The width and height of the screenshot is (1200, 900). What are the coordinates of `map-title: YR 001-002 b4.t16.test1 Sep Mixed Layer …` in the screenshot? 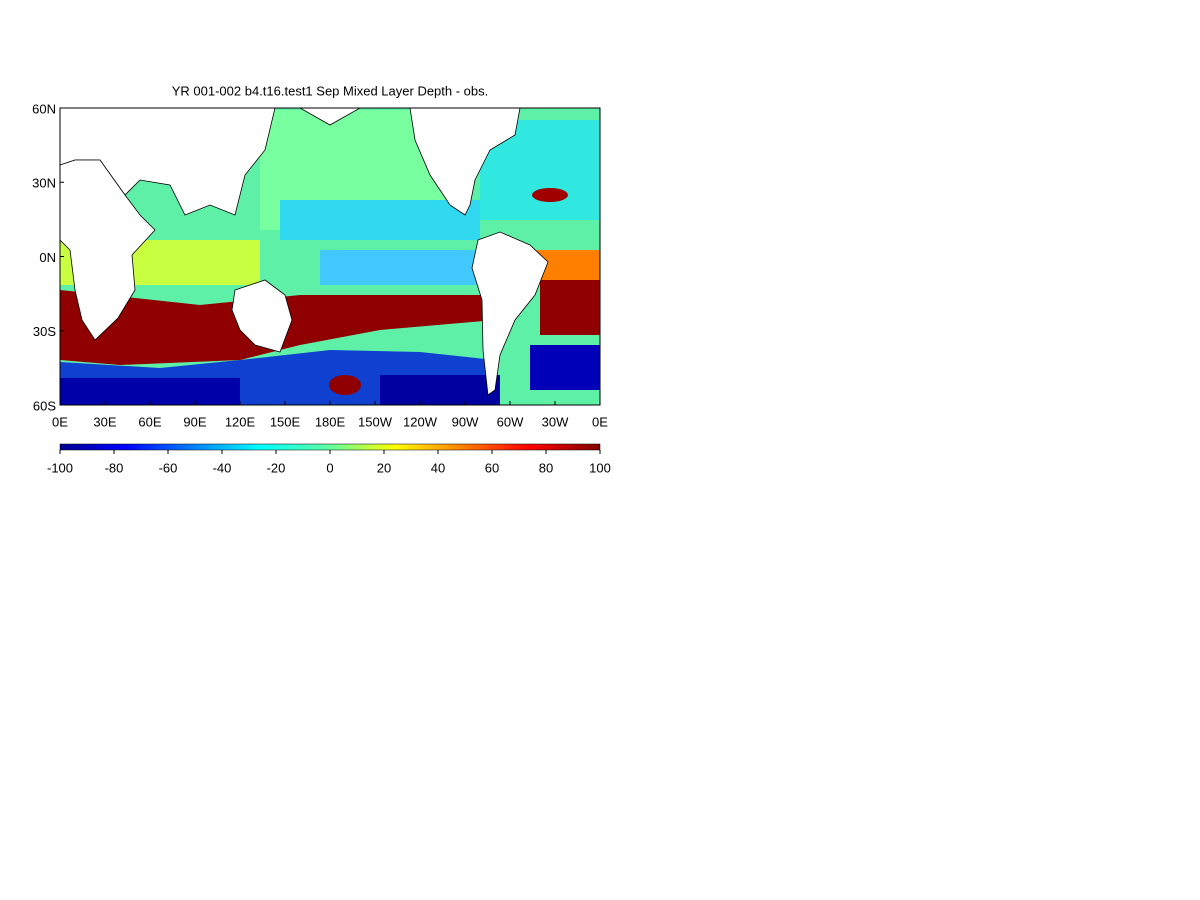 It's located at (330, 90).